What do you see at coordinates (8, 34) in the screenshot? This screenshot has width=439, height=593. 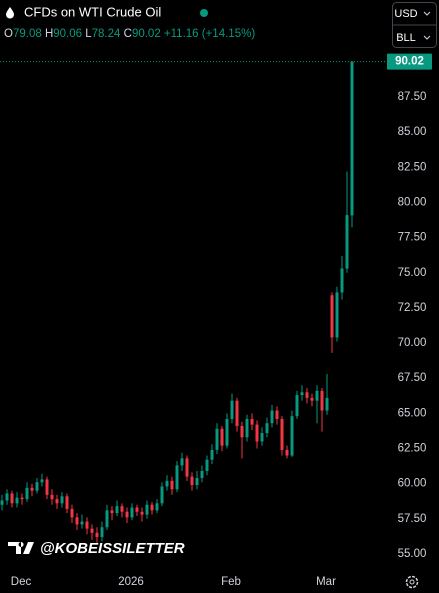 I see `ohlc-letter: O` at bounding box center [8, 34].